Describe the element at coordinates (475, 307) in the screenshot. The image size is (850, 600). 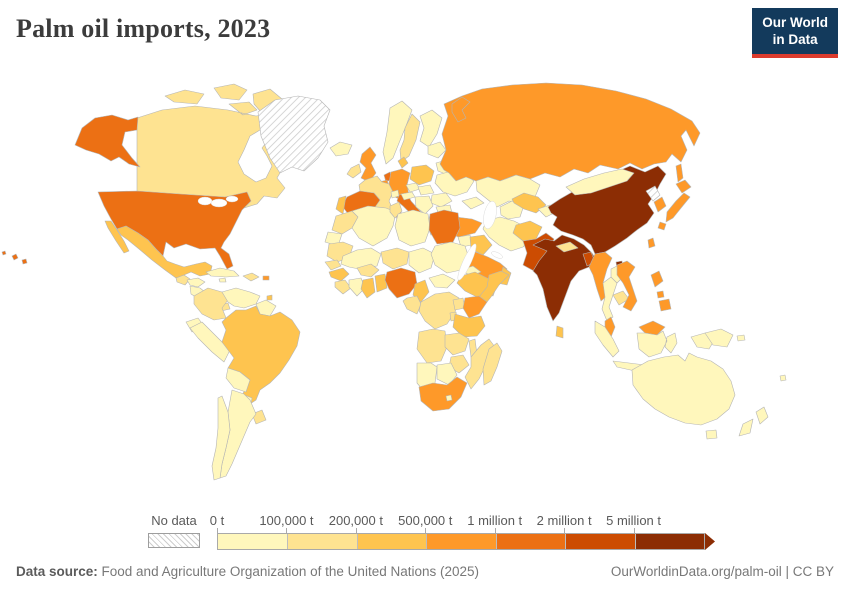
I see `country-kenya` at that location.